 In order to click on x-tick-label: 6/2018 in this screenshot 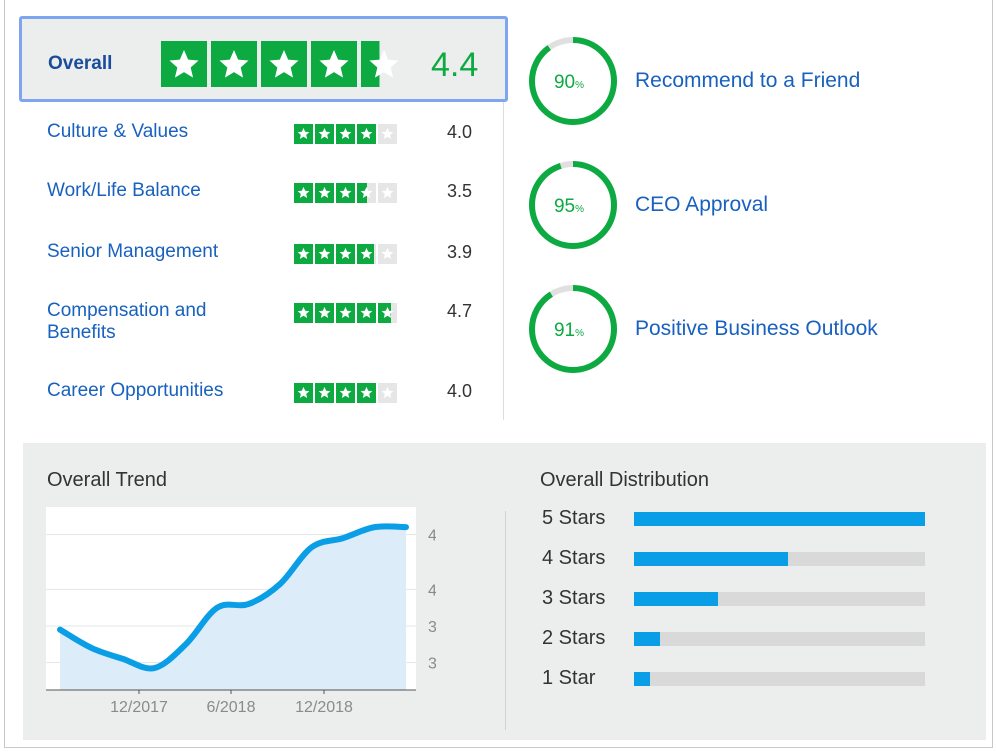, I will do `click(231, 707)`.